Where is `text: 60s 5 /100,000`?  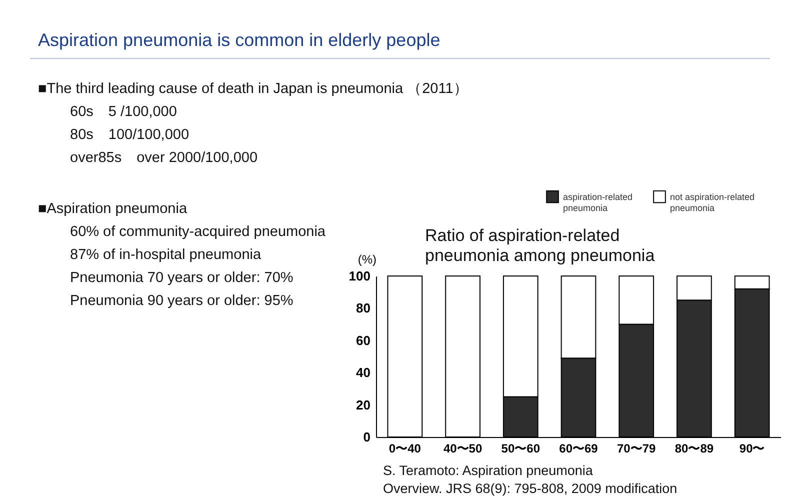
text: 60s 5 /100,000 is located at coordinates (123, 112).